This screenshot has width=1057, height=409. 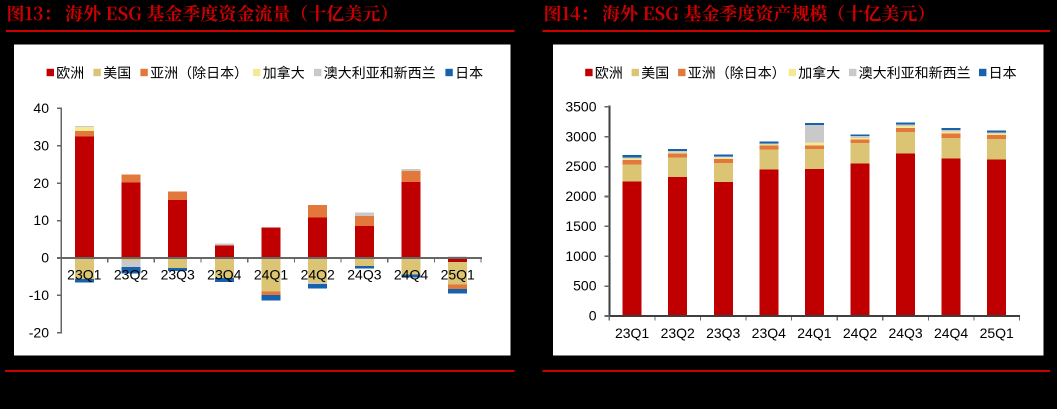 I want to click on svg-text: 1500, so click(x=580, y=226).